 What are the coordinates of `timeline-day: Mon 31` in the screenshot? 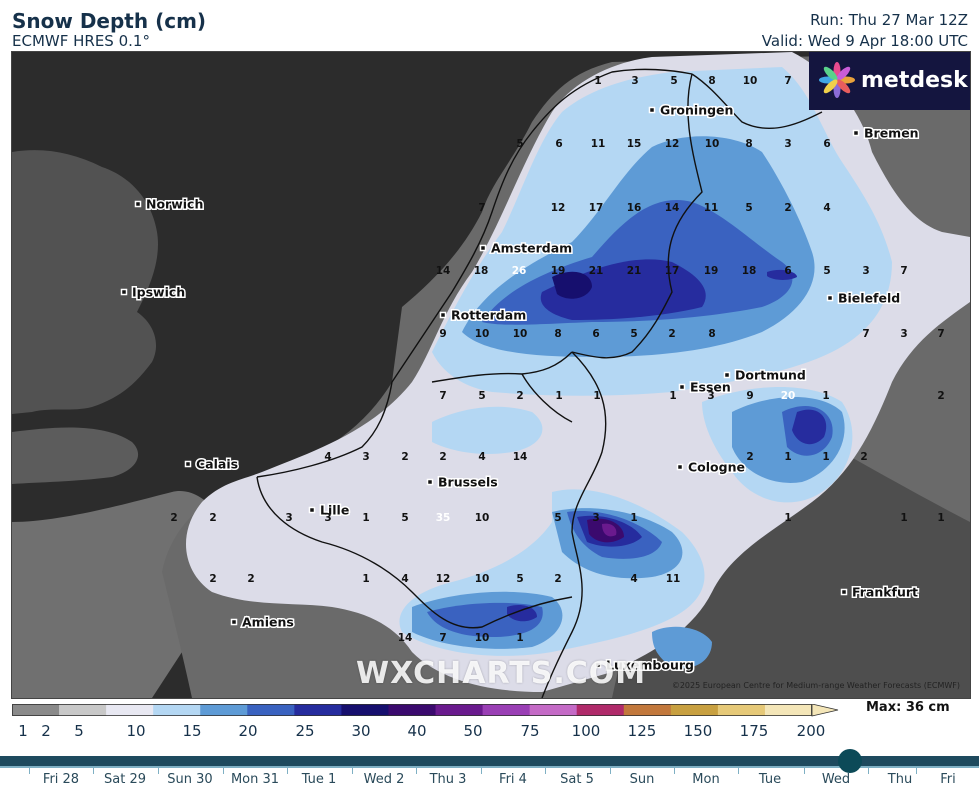 It's located at (255, 779).